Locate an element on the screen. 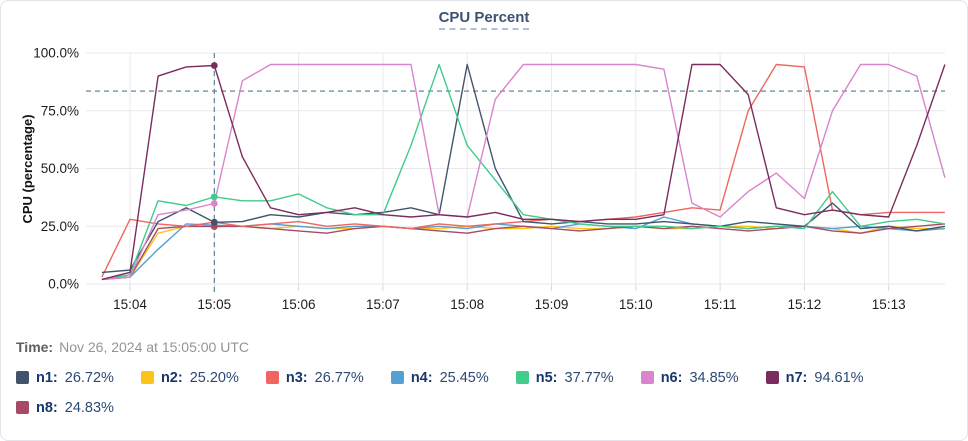 This screenshot has height=441, width=968. x-tick-label: 15:05 is located at coordinates (214, 304).